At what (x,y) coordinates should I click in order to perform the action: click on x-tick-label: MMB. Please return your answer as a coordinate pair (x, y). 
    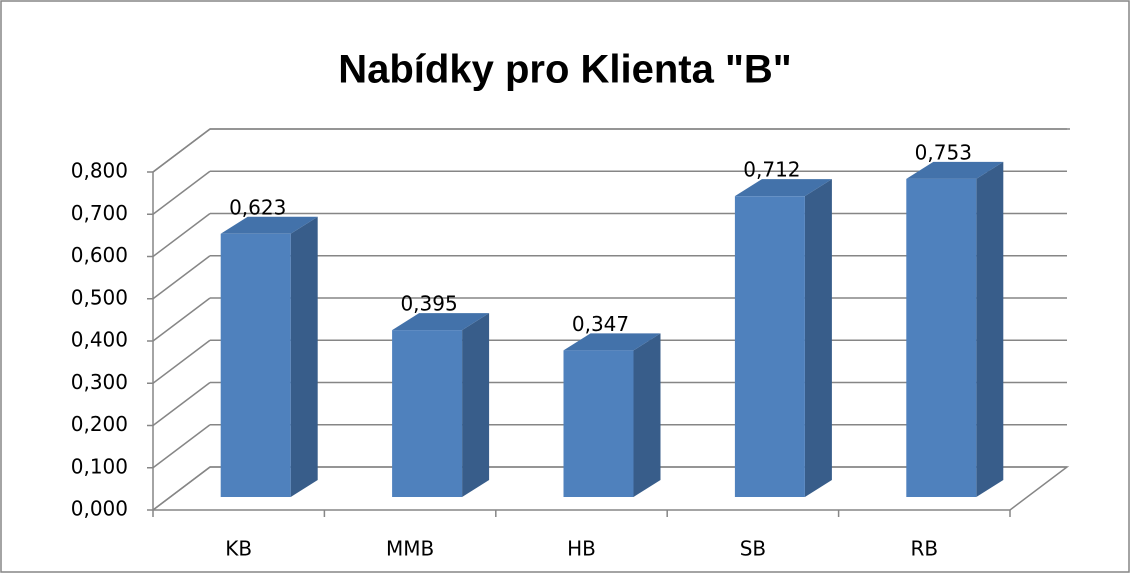
    Looking at the image, I should click on (410, 549).